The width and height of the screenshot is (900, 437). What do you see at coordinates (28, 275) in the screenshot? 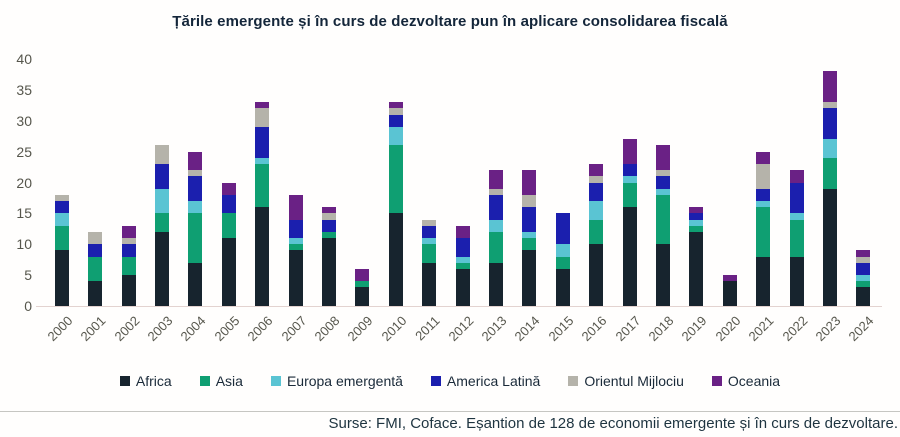
I see `y-tick-label: 5` at bounding box center [28, 275].